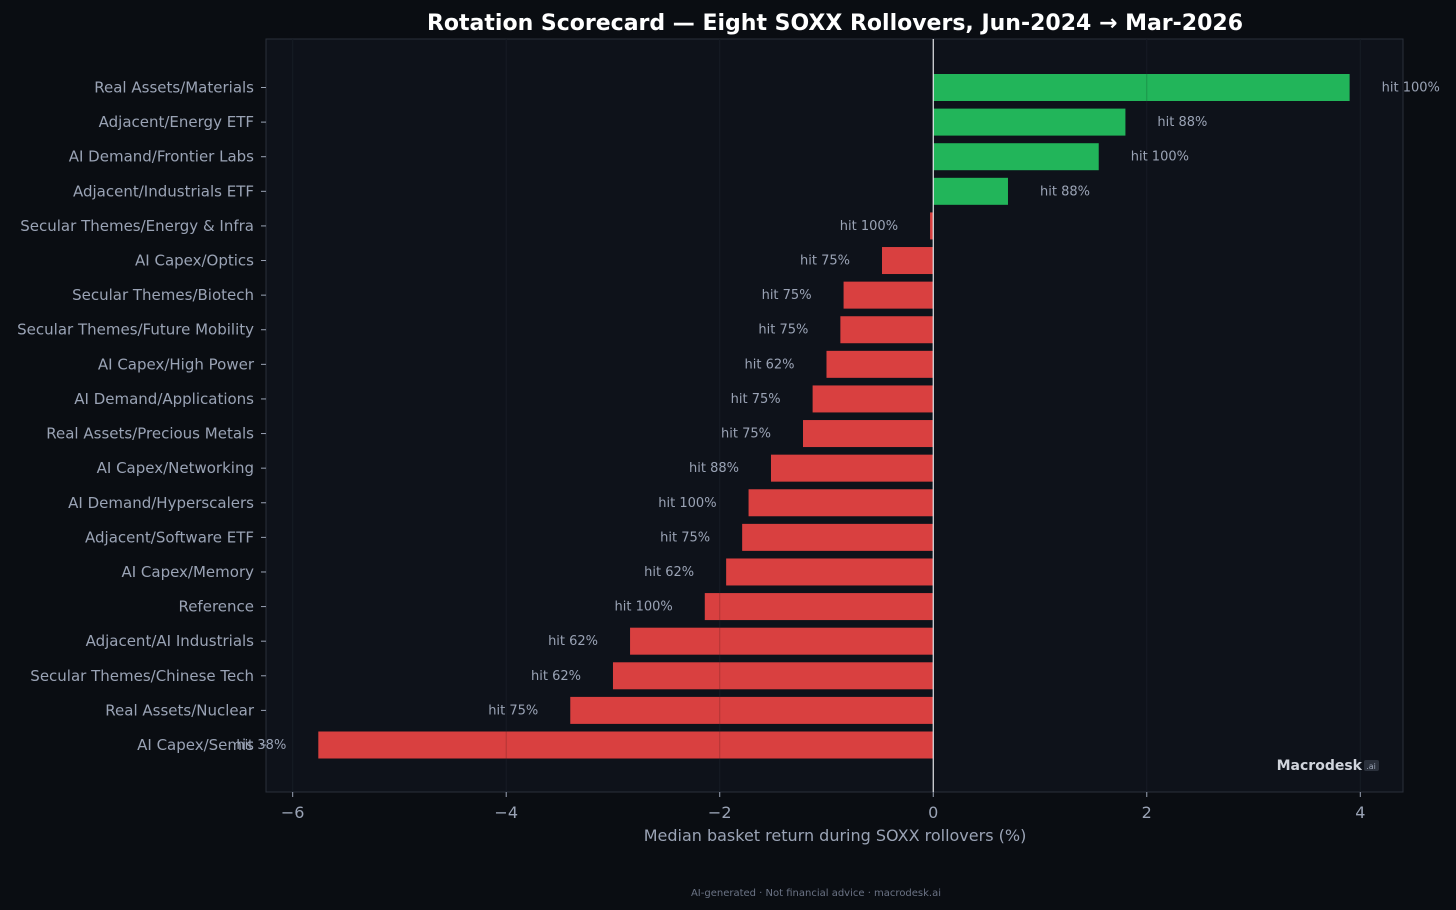 The width and height of the screenshot is (1456, 910). What do you see at coordinates (176, 122) in the screenshot?
I see `category-label: Adjacent/Energy ETF` at bounding box center [176, 122].